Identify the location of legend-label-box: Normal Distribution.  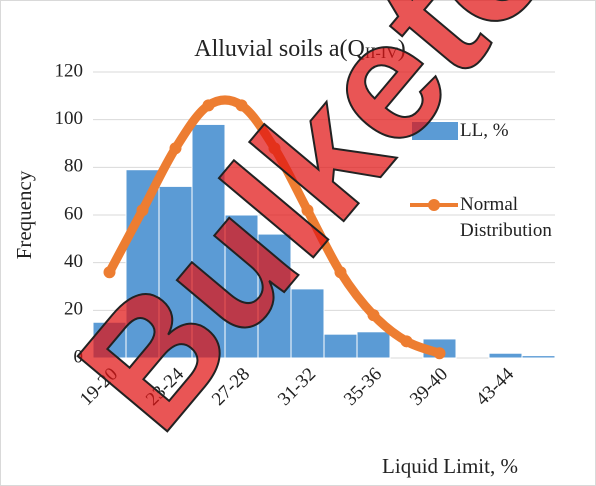
(506, 217).